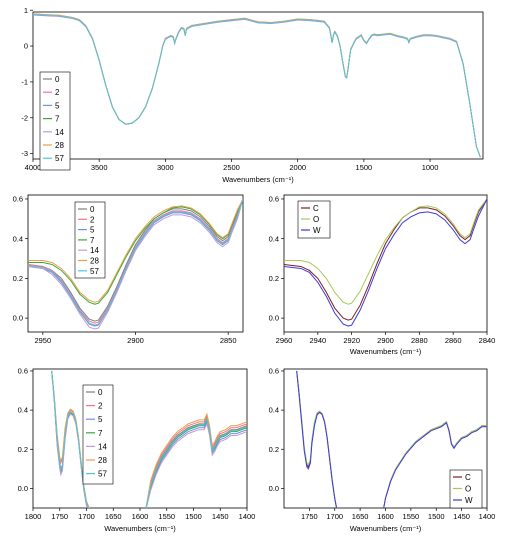 The height and width of the screenshot is (550, 513). I want to click on x-tick-label: 2840, so click(487, 340).